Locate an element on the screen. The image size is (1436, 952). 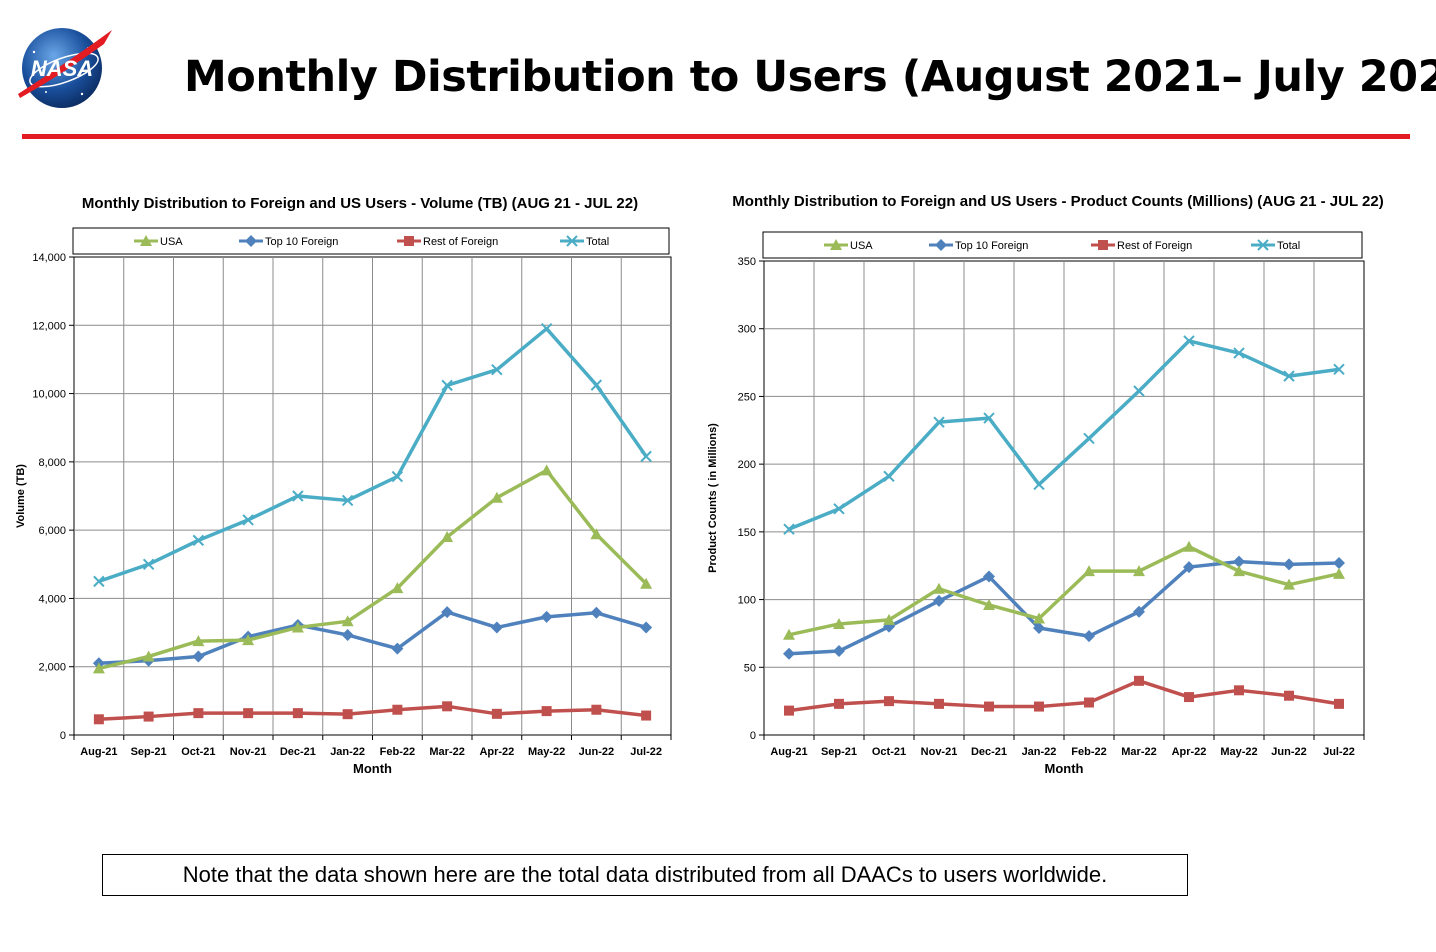
chart0-xtick-label-1: Sep-21 is located at coordinates (149, 752).